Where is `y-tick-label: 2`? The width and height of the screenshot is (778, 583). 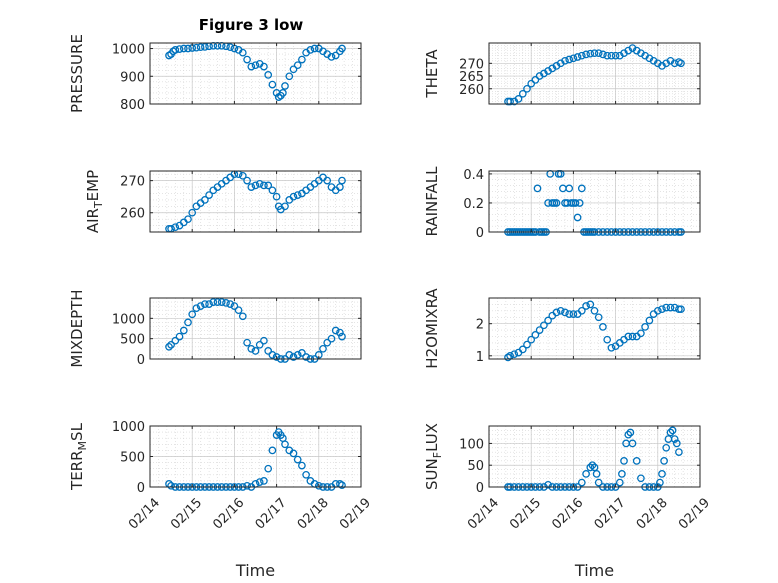 y-tick-label: 2 is located at coordinates (480, 325).